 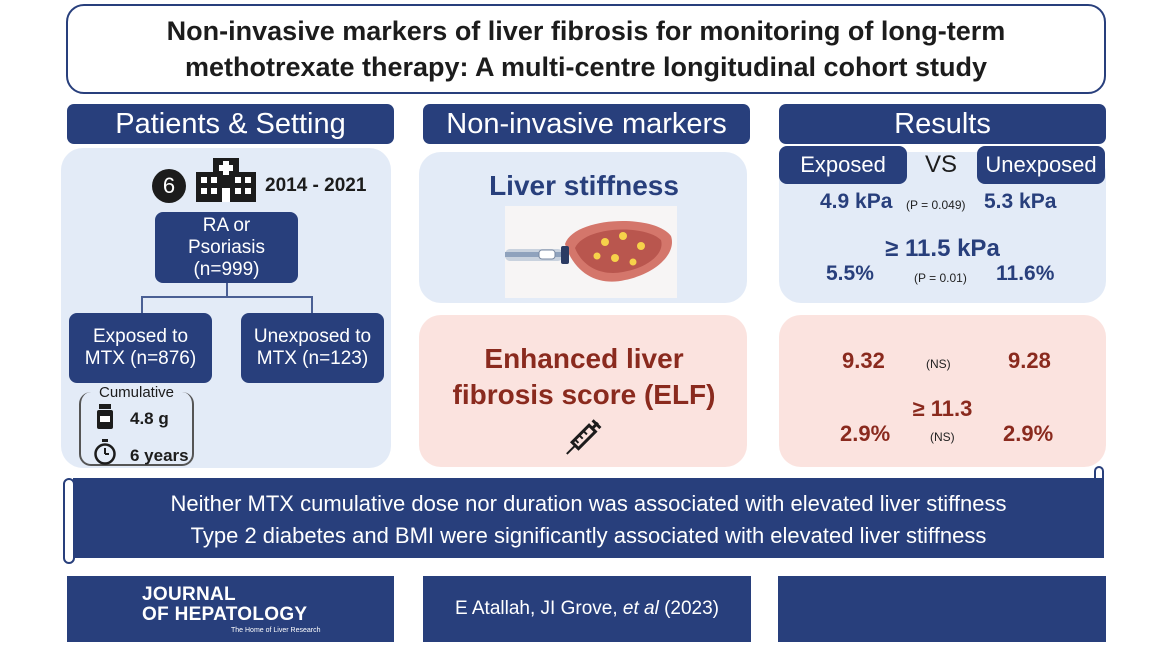 What do you see at coordinates (1029, 360) in the screenshot?
I see `elf-unexposed-value: 9.28` at bounding box center [1029, 360].